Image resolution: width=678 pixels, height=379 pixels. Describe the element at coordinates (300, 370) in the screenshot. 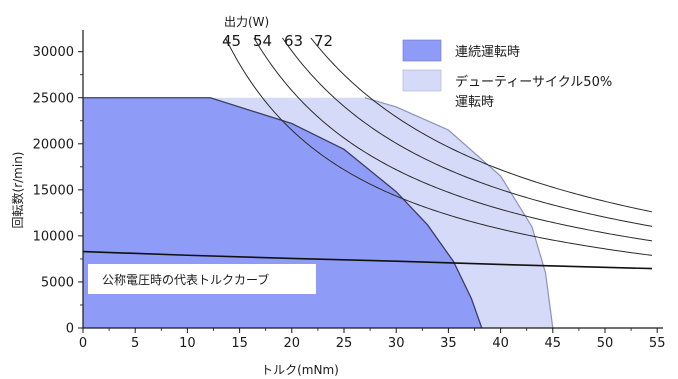

I see `x-axis-title: トルク(mNm)` at that location.